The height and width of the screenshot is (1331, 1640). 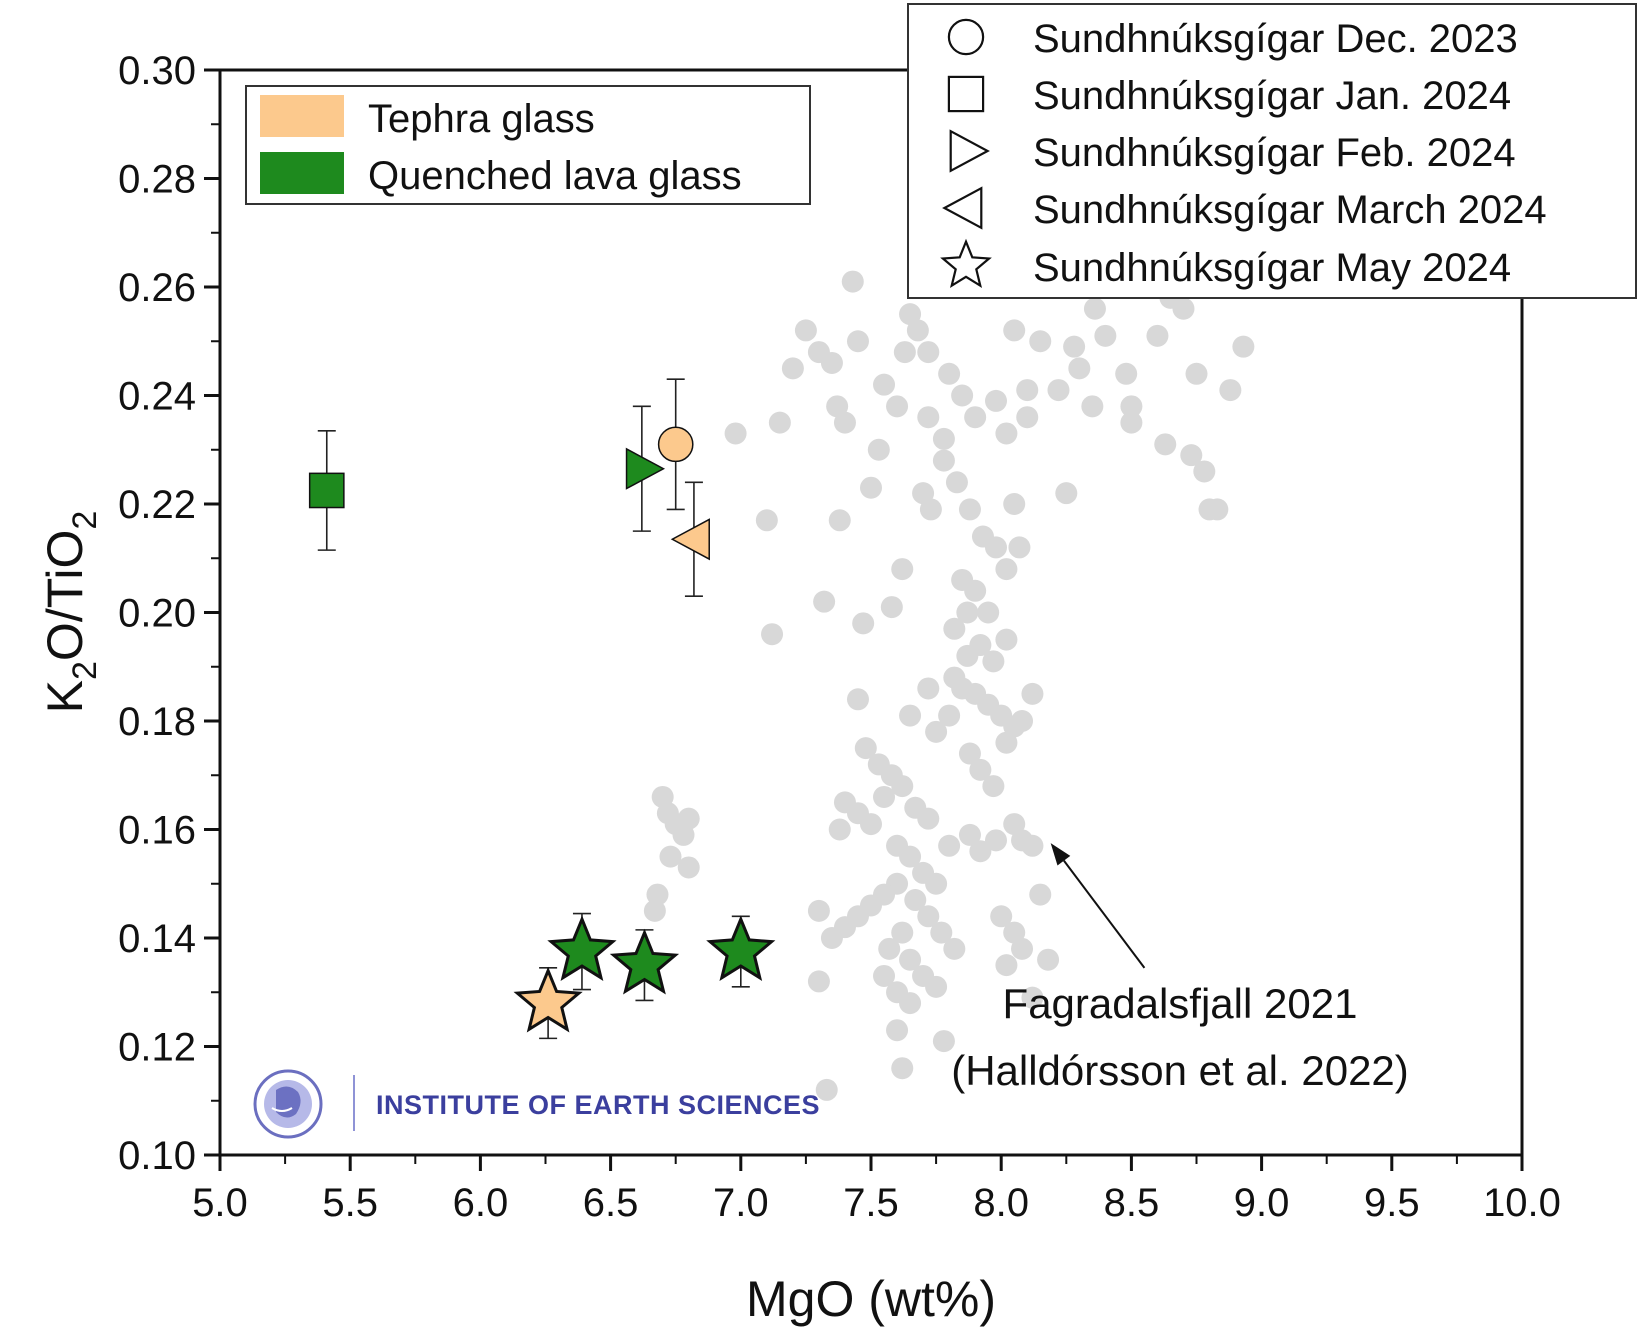 I want to click on shape-legend-frame, so click(x=1272, y=151).